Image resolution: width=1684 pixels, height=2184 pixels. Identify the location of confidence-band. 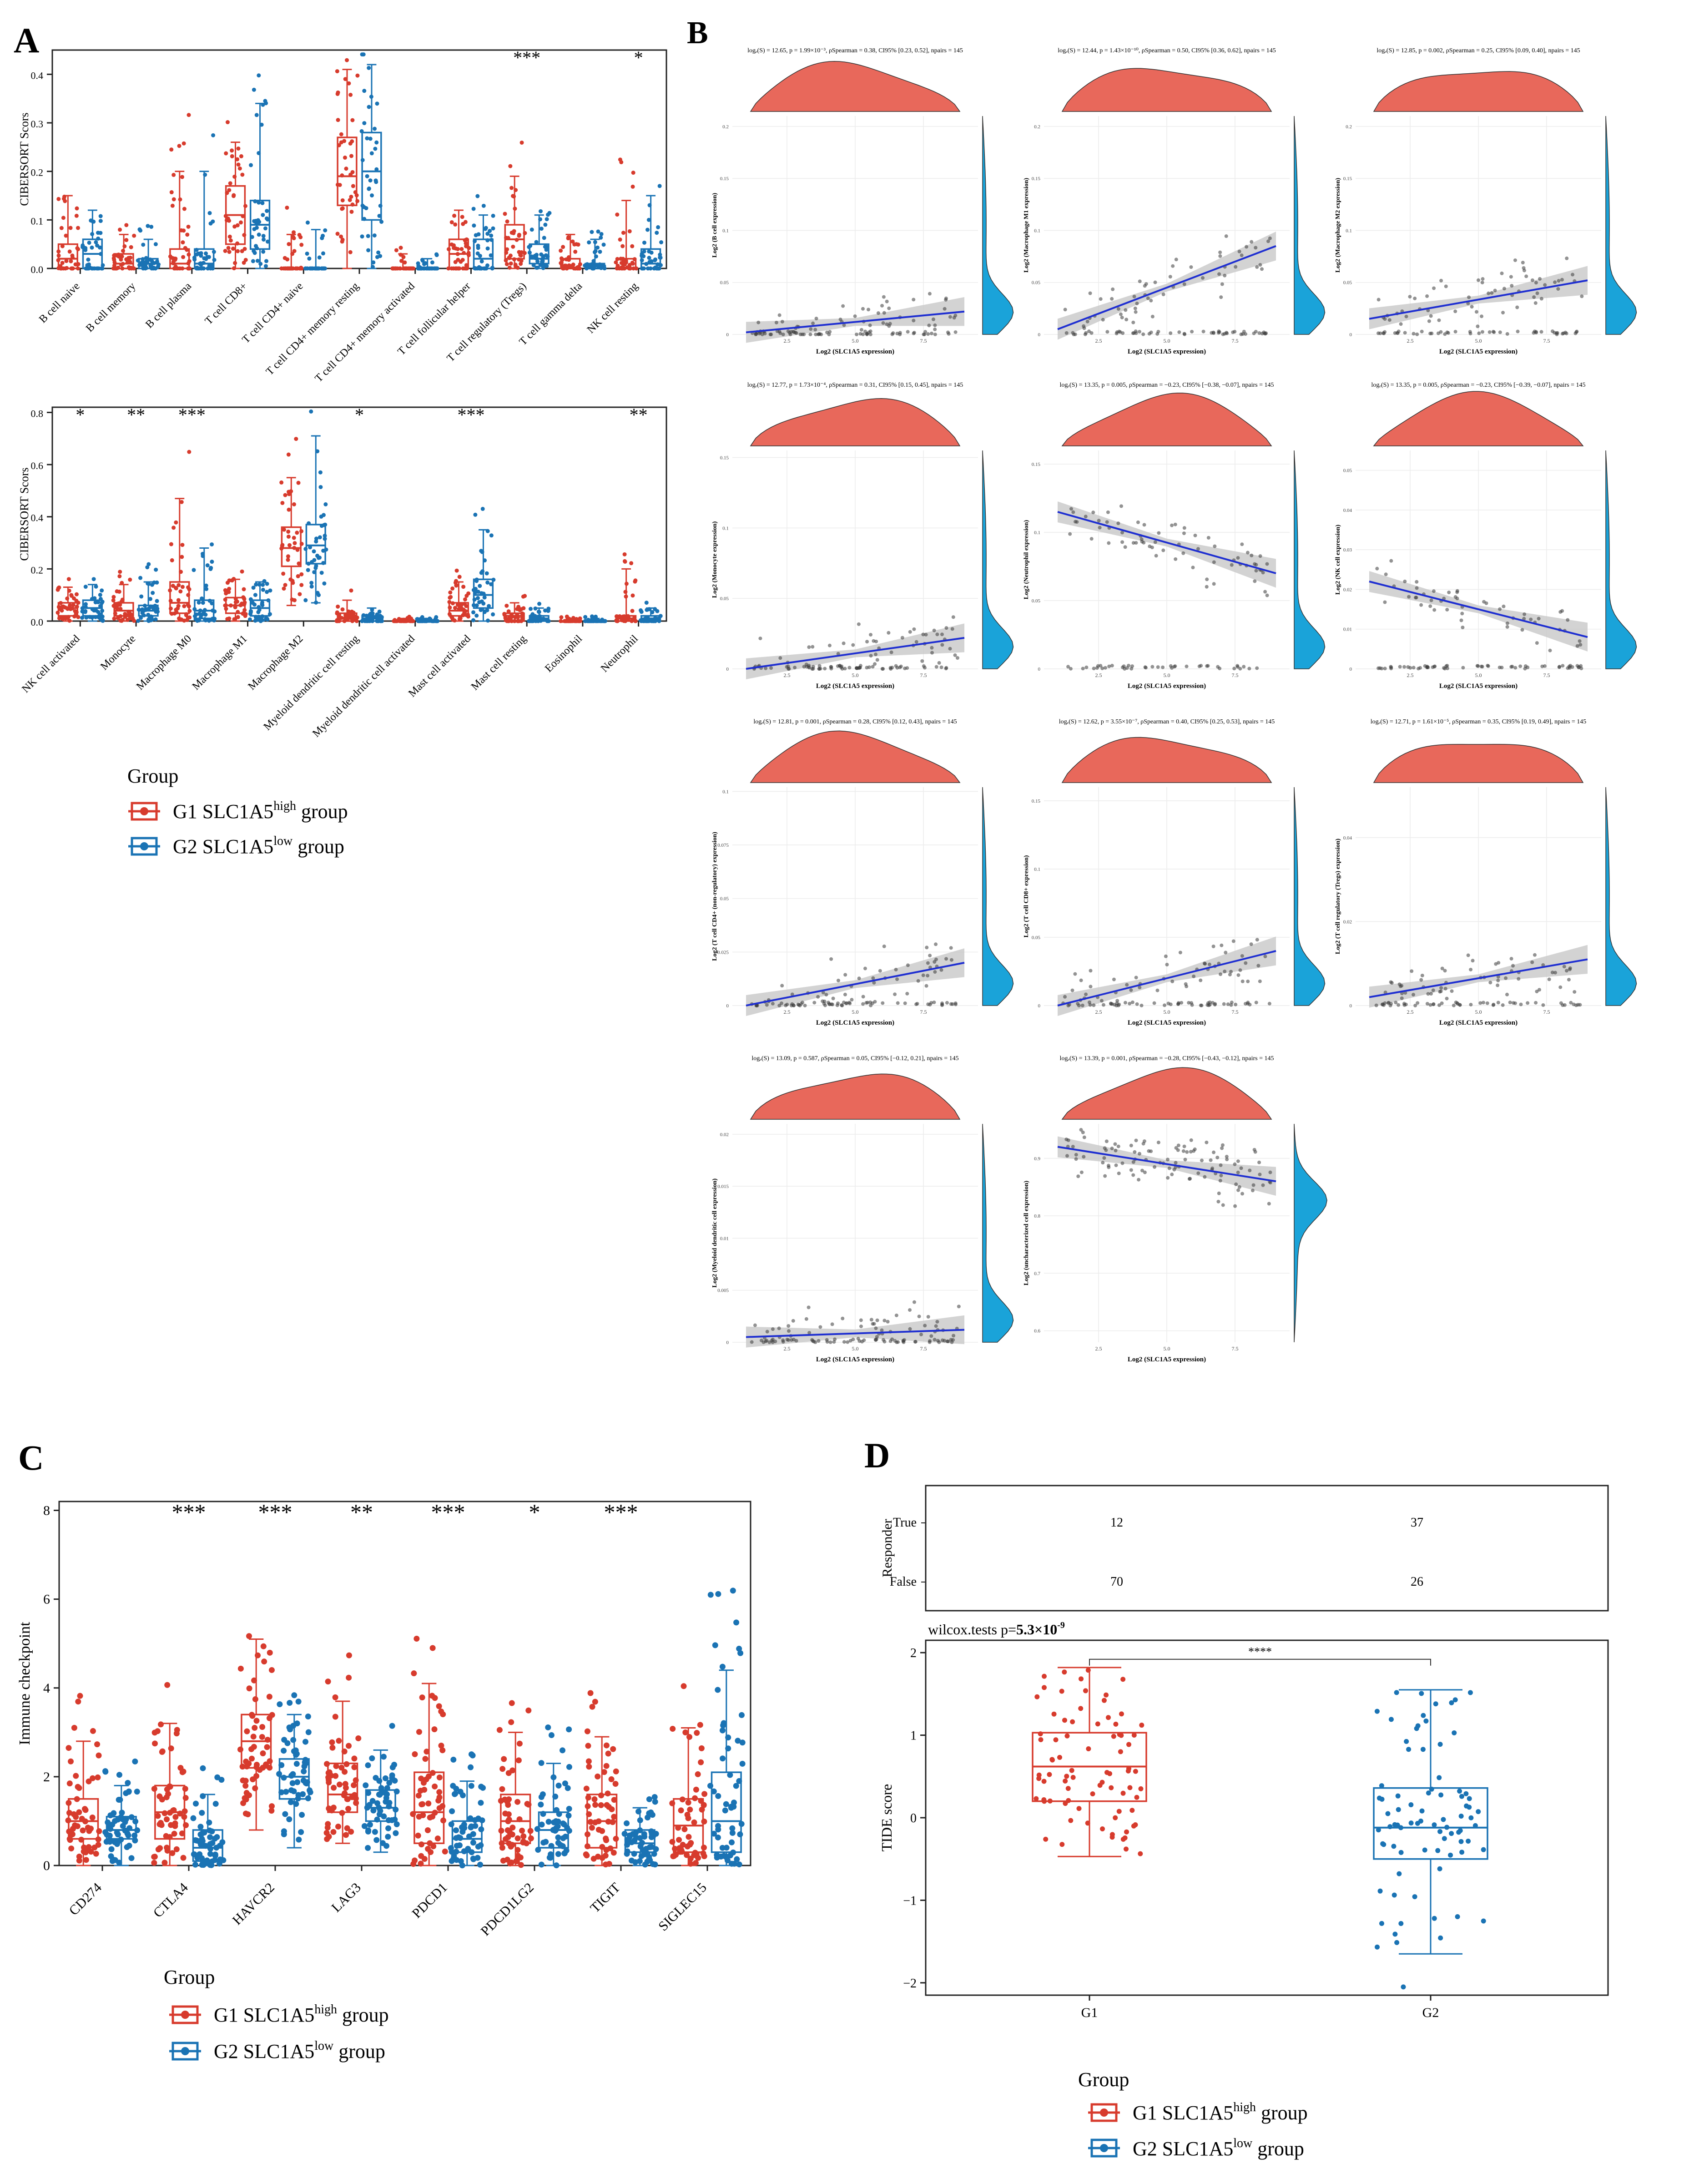
(855, 982).